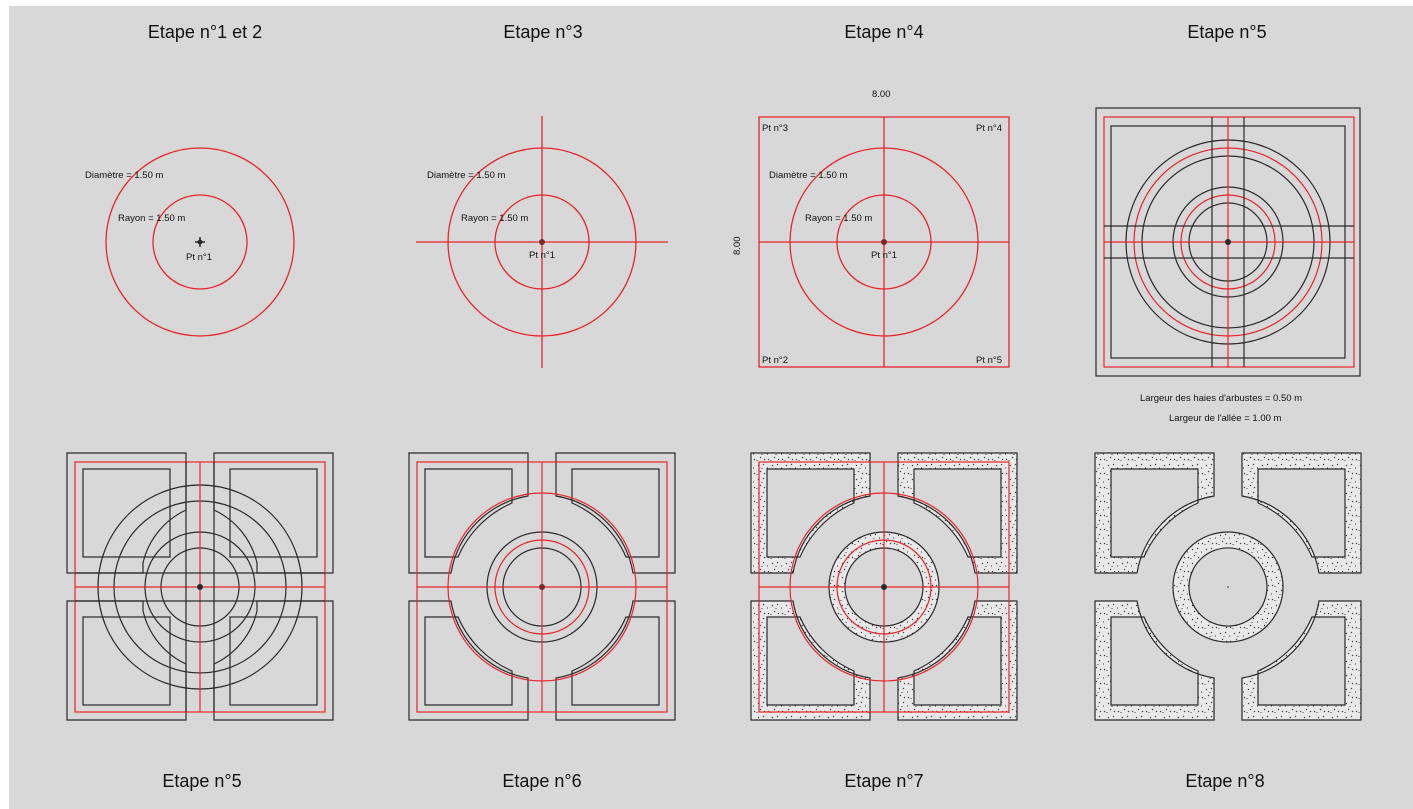  I want to click on step-6-drawing, so click(542, 586).